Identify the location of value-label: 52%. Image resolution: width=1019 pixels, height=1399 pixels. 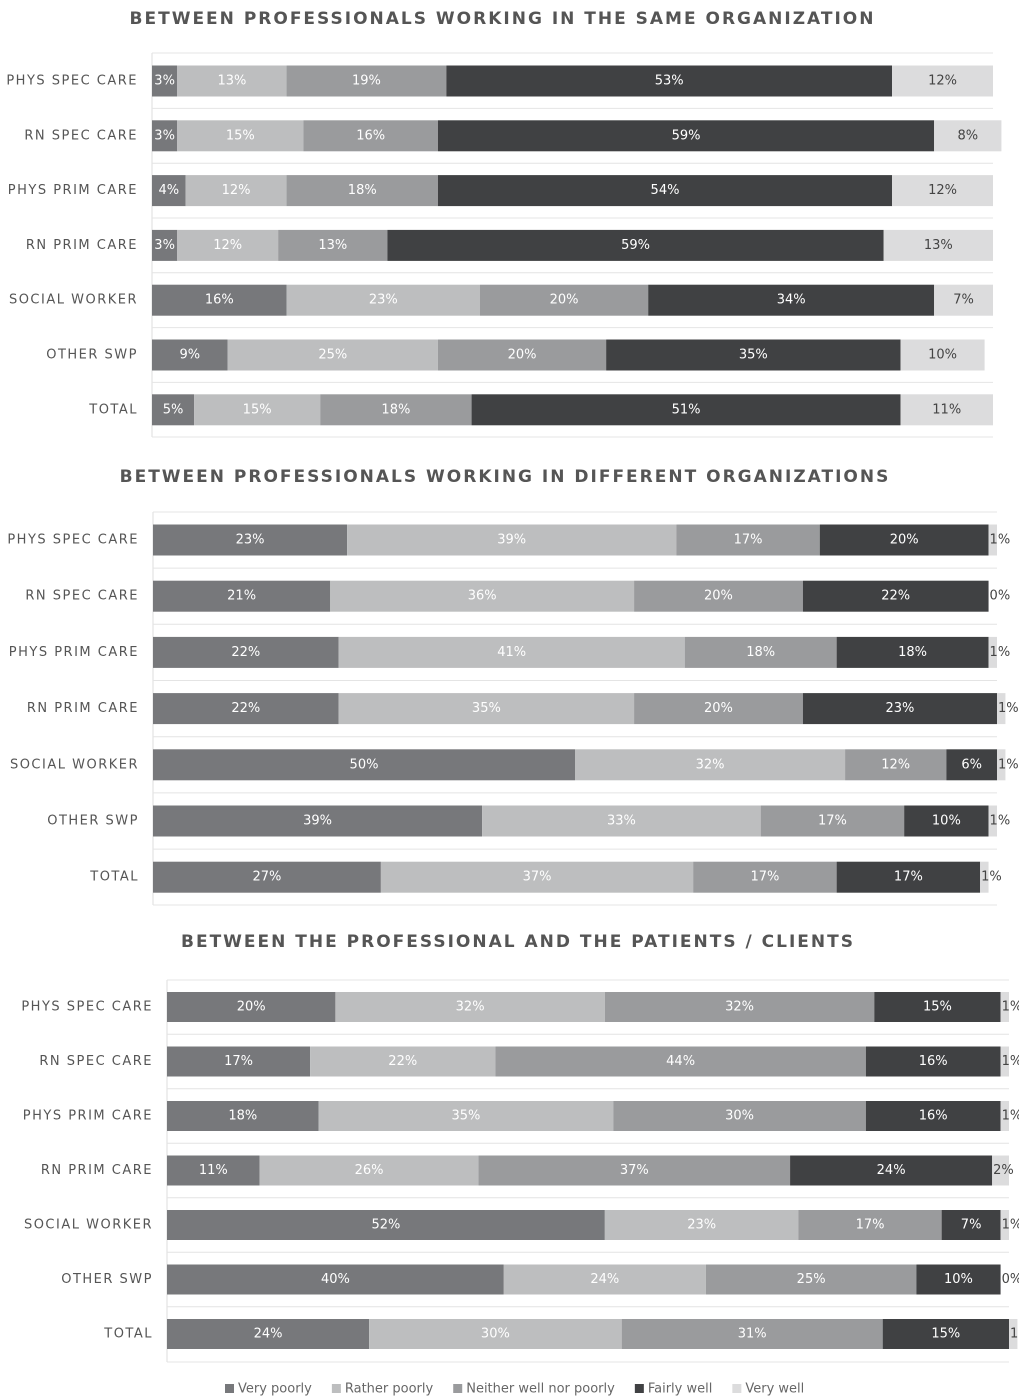
(385, 1225).